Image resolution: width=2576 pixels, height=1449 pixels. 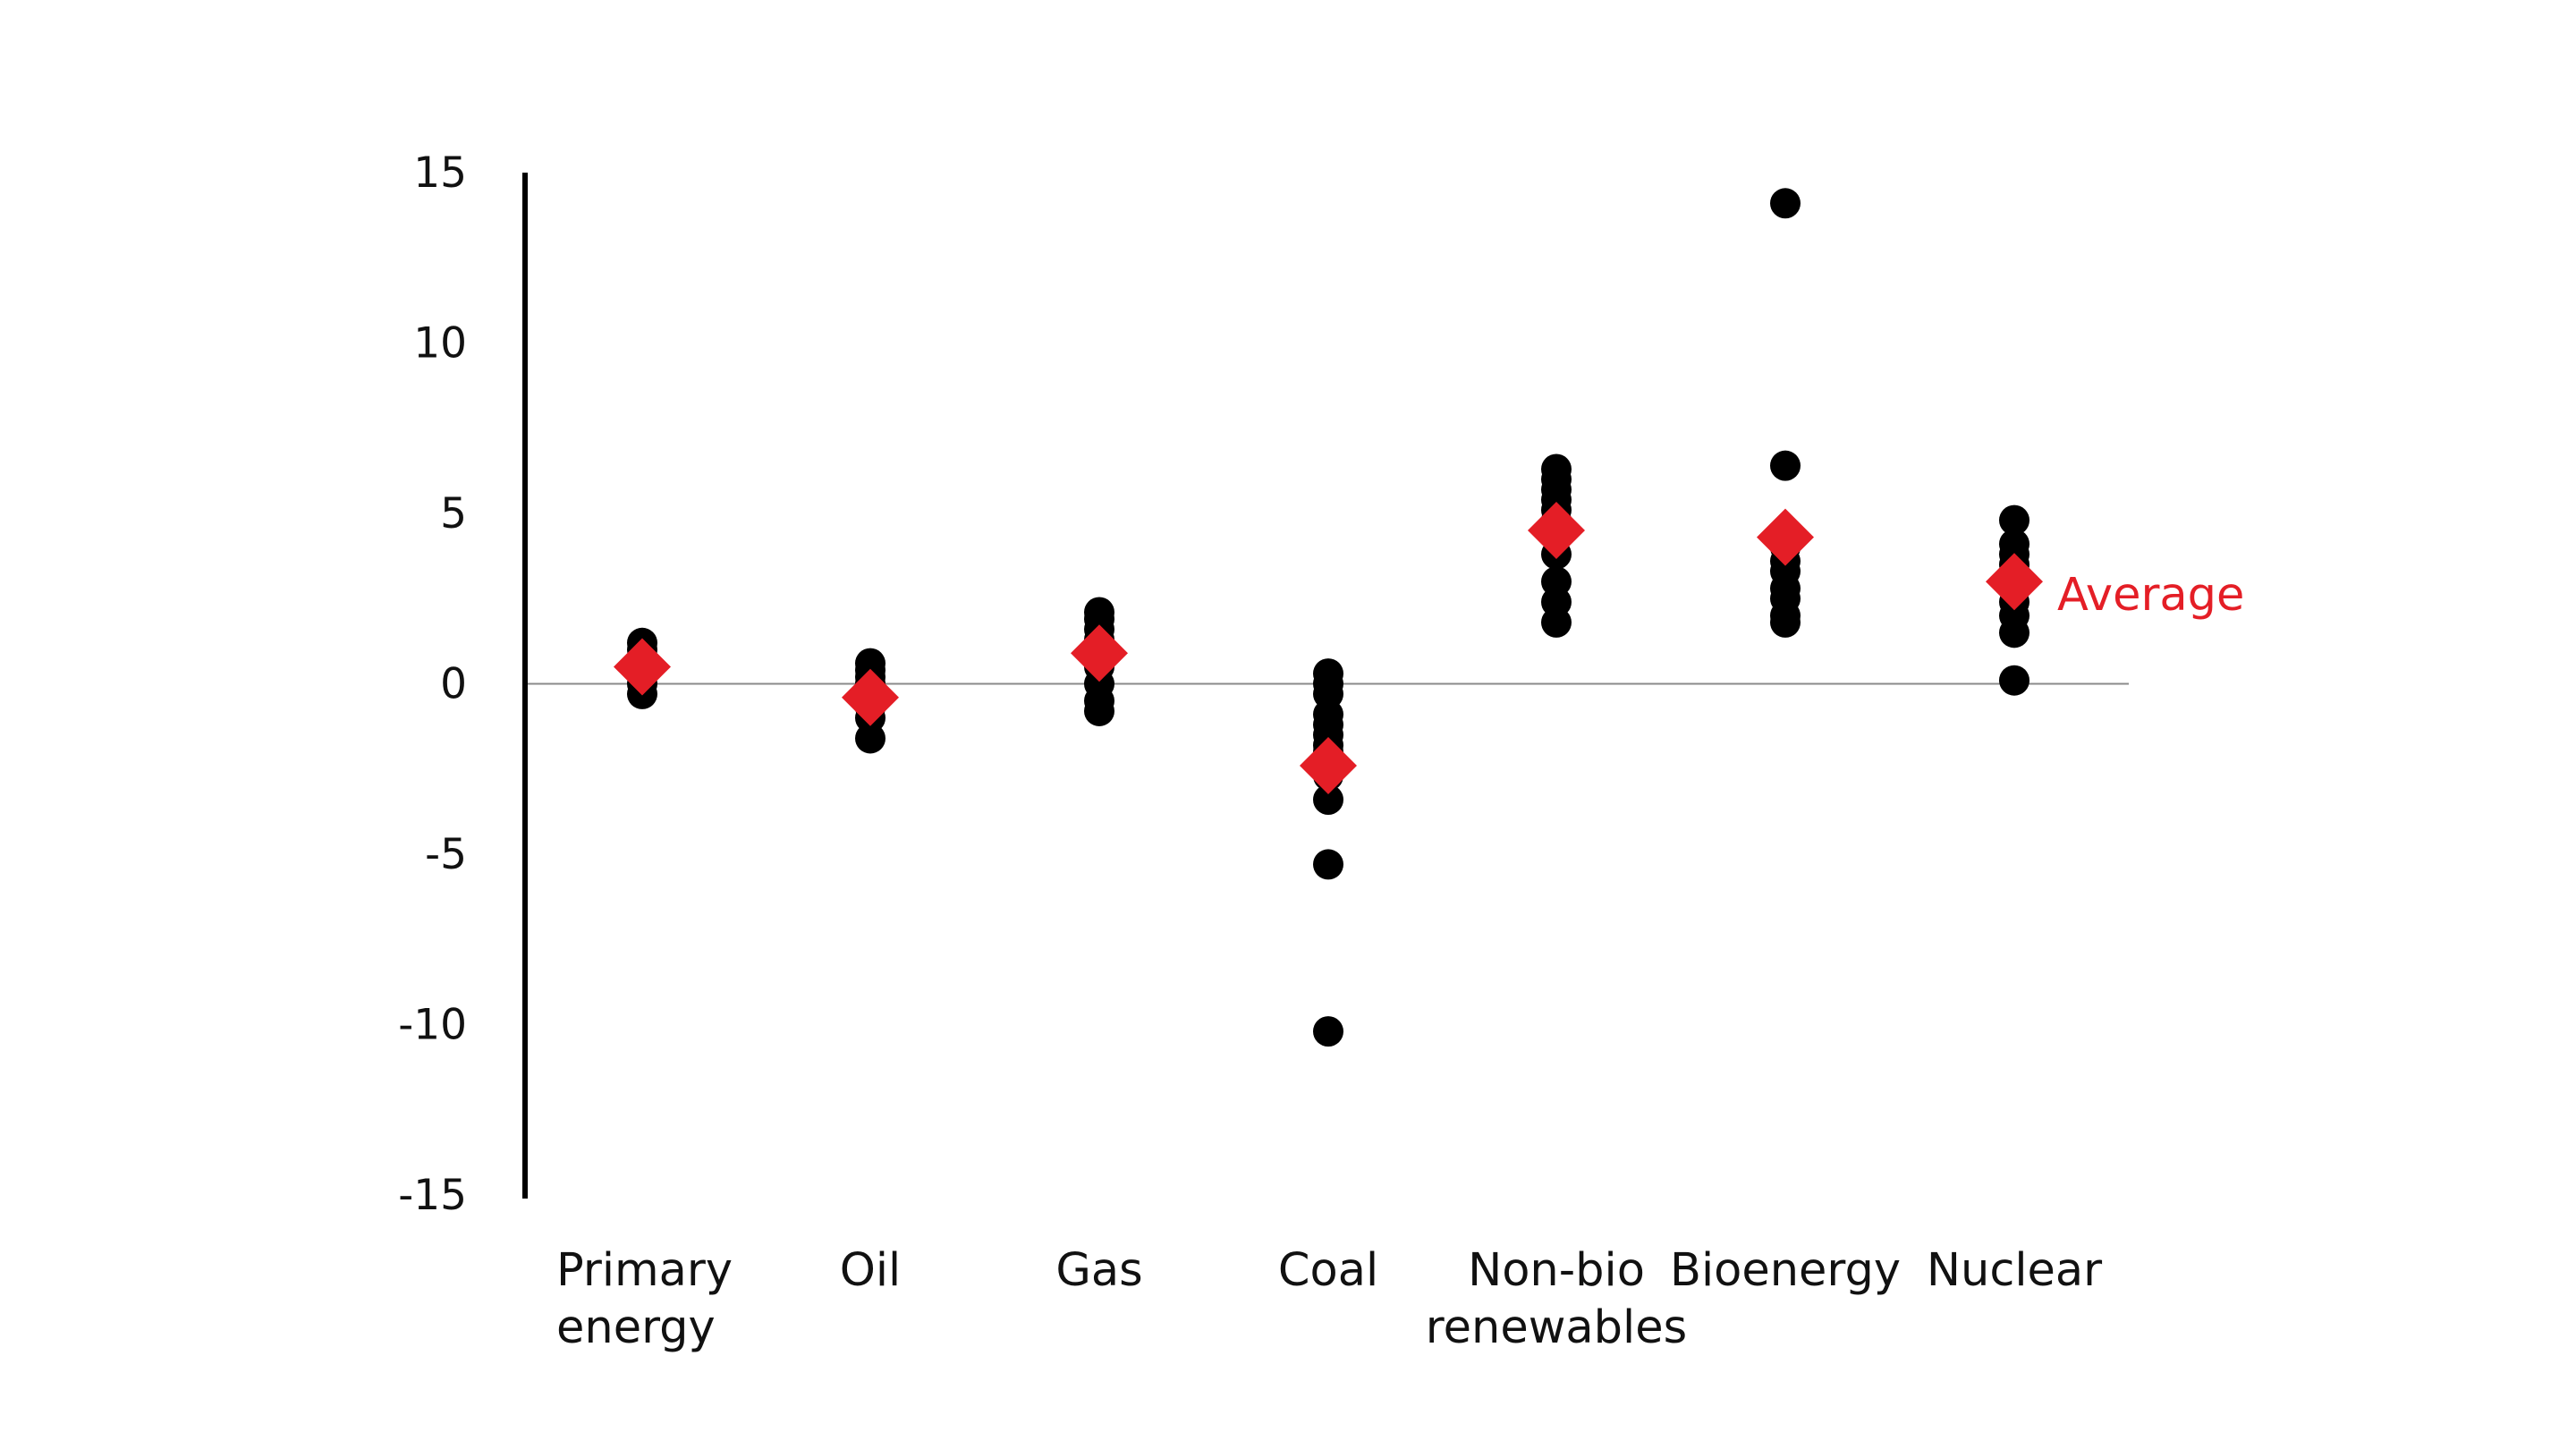 What do you see at coordinates (453, 513) in the screenshot?
I see `y-tick-label: 5` at bounding box center [453, 513].